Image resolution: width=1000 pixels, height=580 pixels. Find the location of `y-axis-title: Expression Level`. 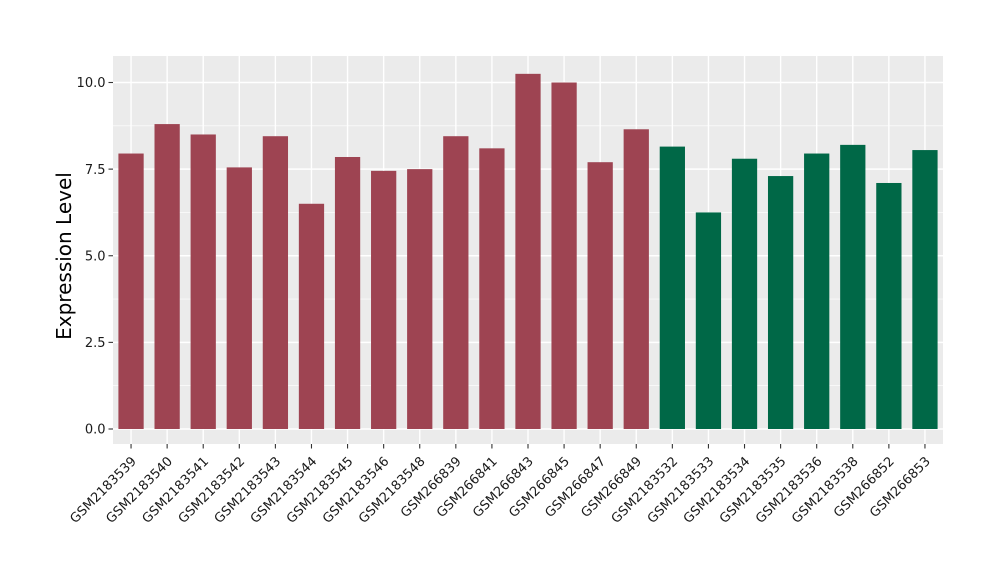

y-axis-title: Expression Level is located at coordinates (64, 256).